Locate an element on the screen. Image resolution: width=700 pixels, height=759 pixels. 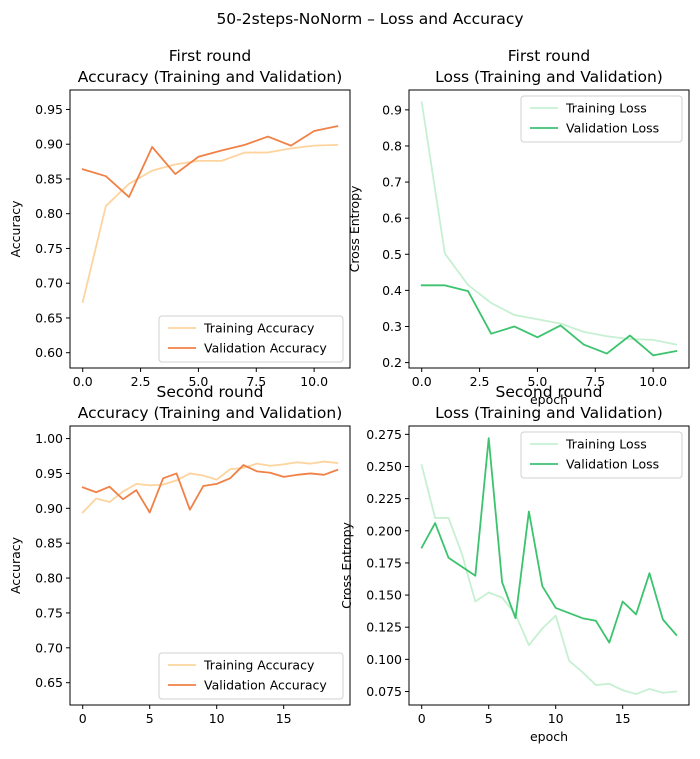
y-tick-label: 0.7 is located at coordinates (392, 182).